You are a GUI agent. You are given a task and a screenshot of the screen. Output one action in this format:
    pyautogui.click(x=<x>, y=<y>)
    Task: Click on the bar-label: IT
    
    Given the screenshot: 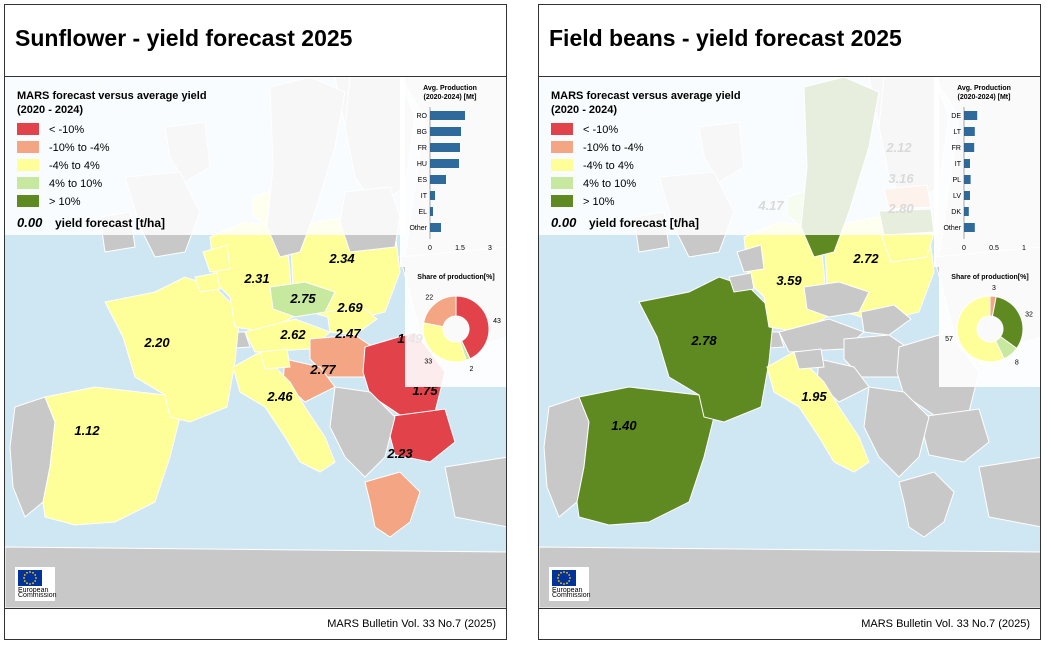 What is the action you would take?
    pyautogui.click(x=958, y=164)
    